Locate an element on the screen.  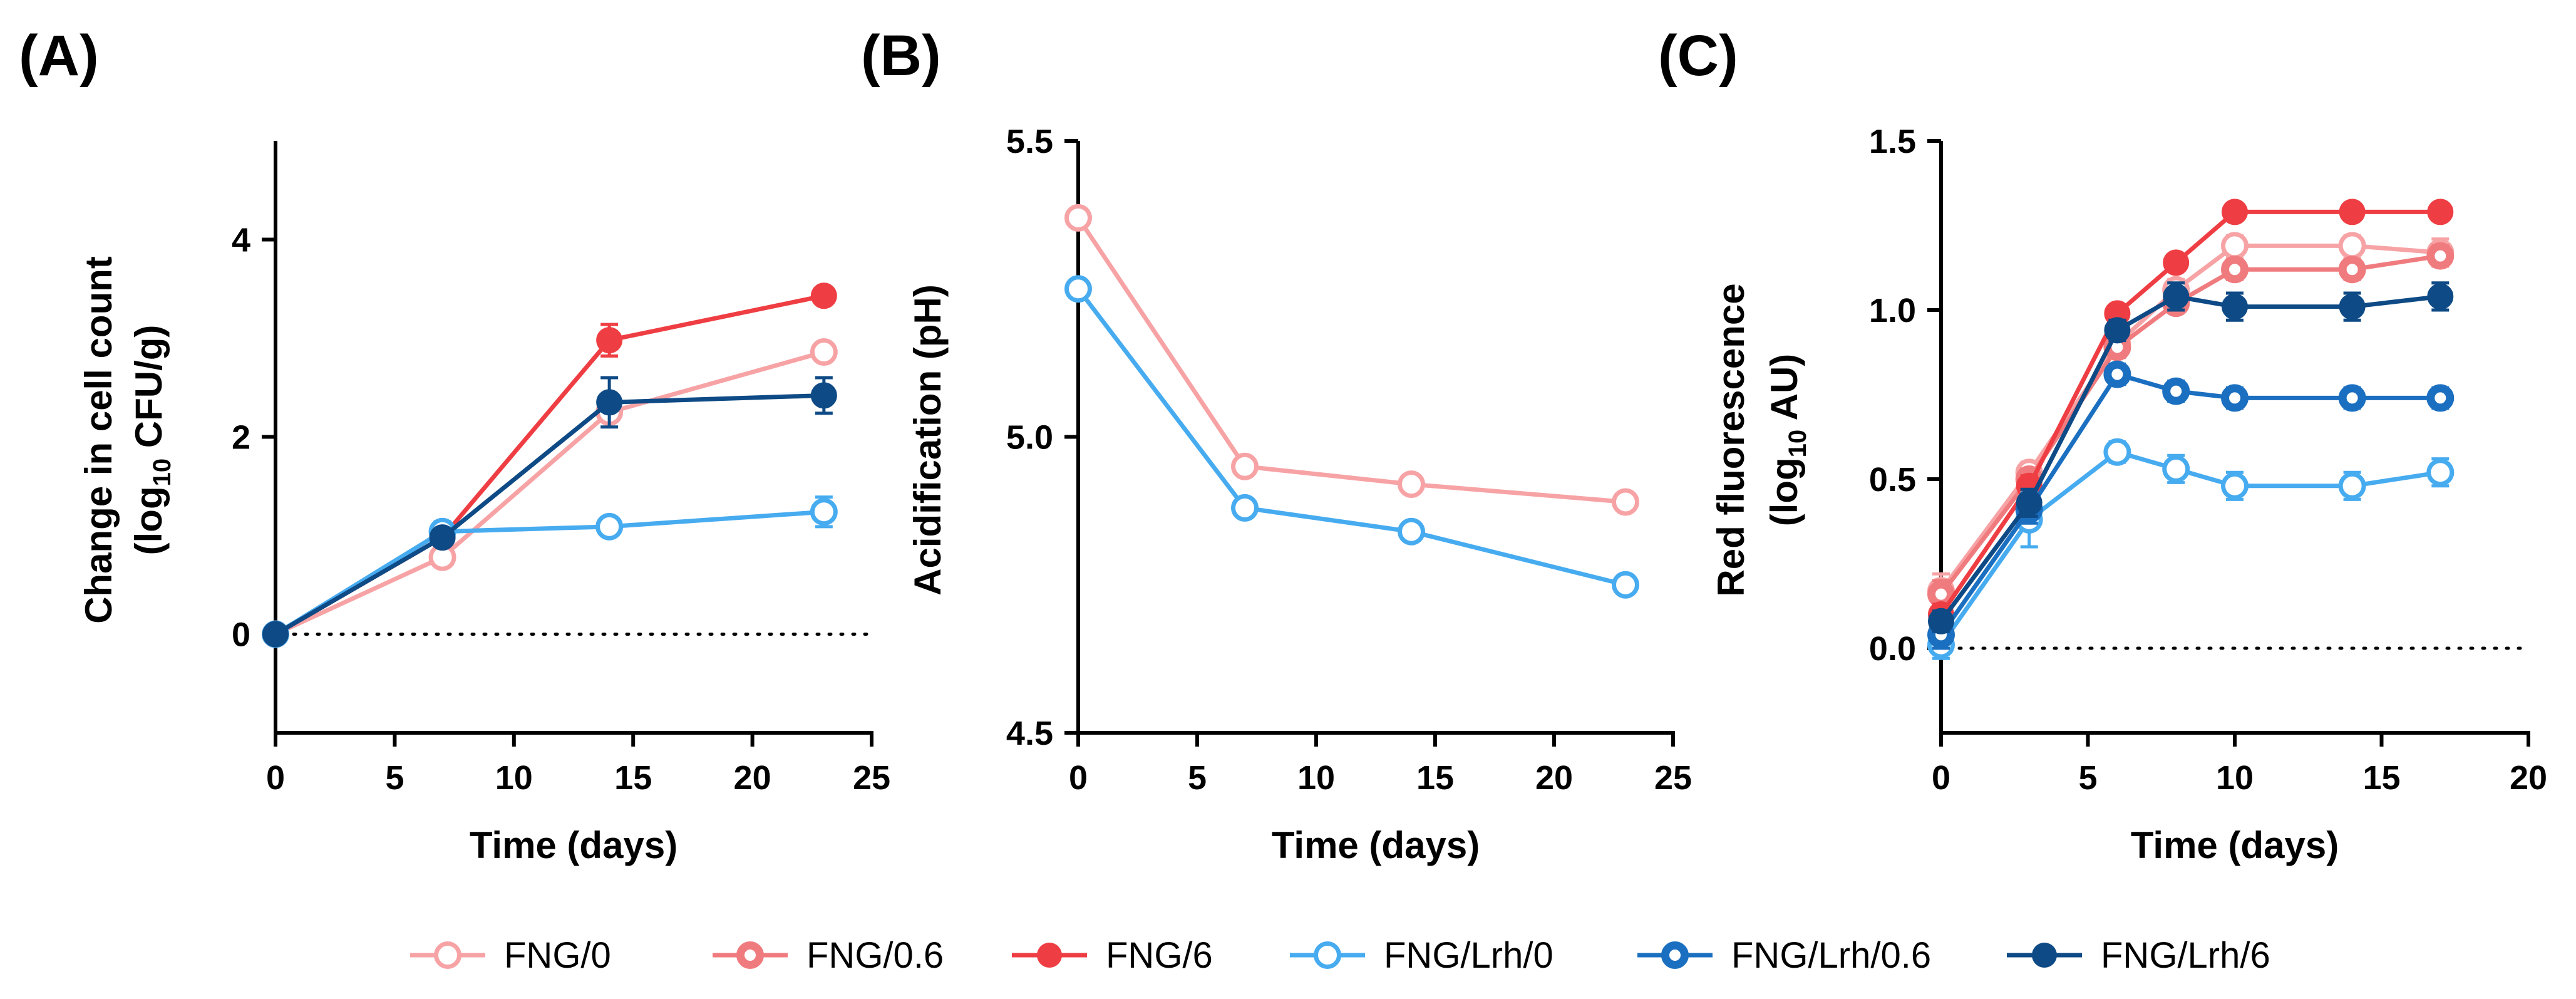
panel-c-series-fng-lrh-6-line is located at coordinates (2190, 458).